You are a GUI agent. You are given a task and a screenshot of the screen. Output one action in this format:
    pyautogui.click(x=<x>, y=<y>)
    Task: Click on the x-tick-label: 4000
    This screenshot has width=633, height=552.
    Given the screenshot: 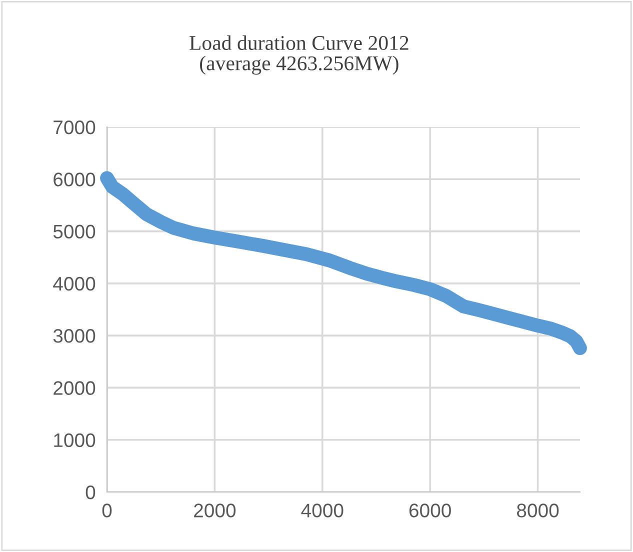 What is the action you would take?
    pyautogui.click(x=322, y=511)
    